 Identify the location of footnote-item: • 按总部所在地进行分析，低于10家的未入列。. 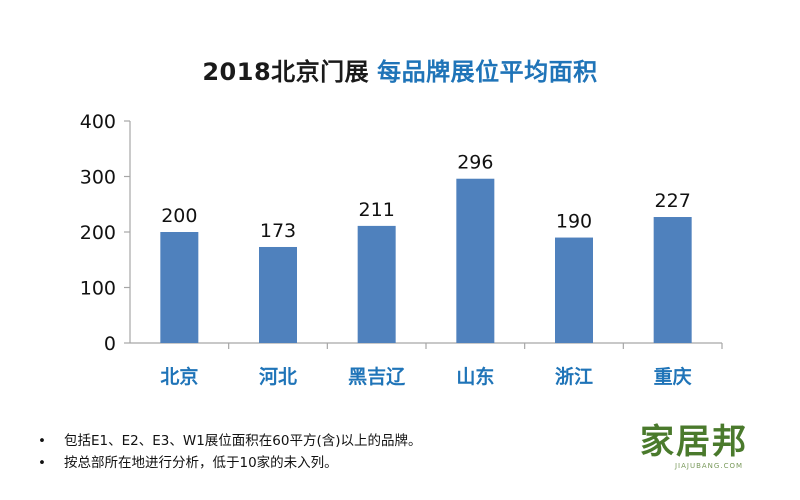
(230, 463).